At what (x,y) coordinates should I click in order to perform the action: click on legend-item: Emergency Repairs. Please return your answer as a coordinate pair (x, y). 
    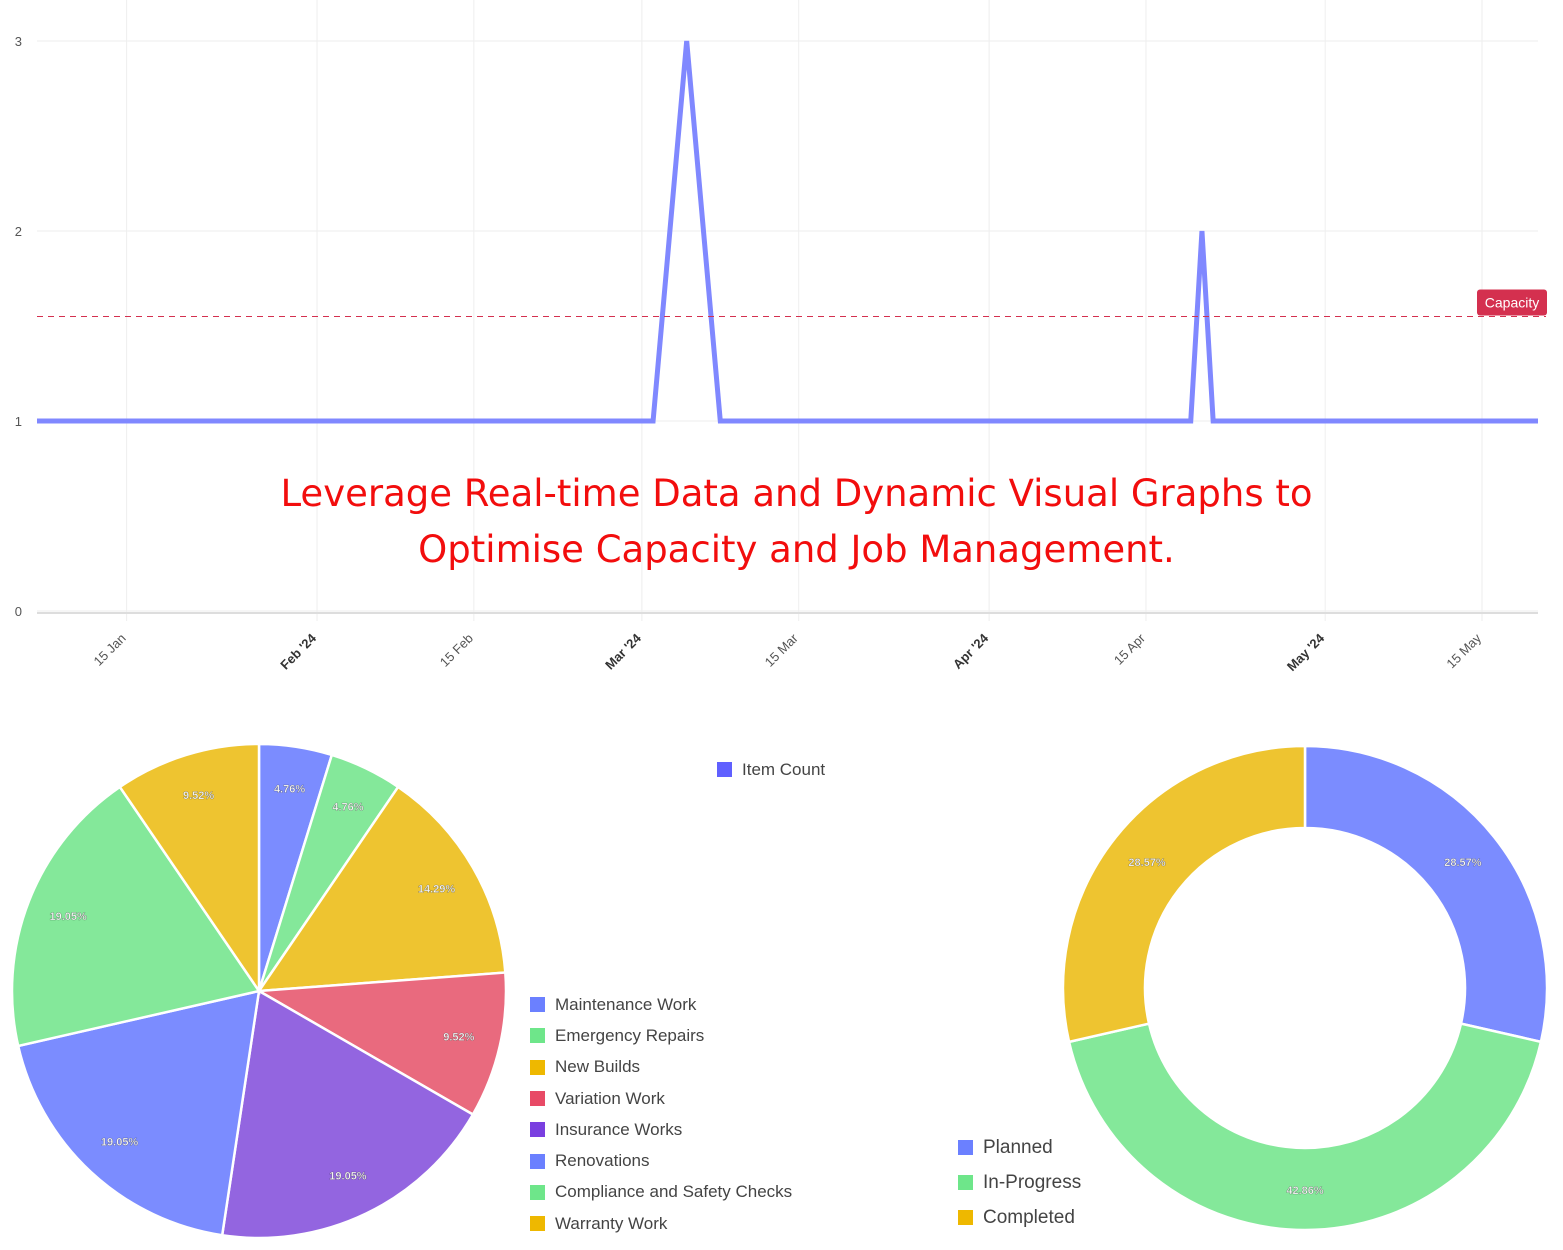
    Looking at the image, I should click on (661, 1035).